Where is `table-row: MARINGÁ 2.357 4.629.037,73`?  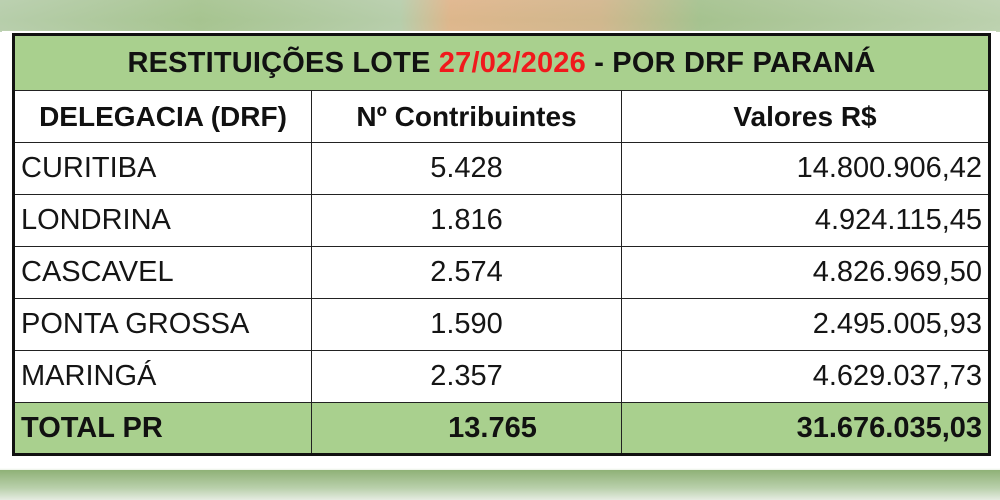 table-row: MARINGÁ 2.357 4.629.037,73 is located at coordinates (502, 376).